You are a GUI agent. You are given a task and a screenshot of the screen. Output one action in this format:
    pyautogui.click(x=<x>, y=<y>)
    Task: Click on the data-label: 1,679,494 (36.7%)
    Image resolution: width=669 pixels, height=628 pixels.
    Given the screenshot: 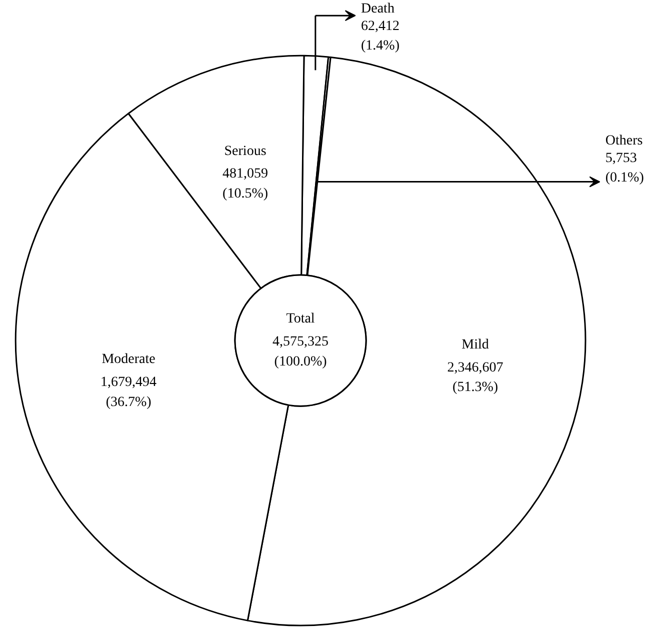 What is the action you would take?
    pyautogui.click(x=128, y=392)
    